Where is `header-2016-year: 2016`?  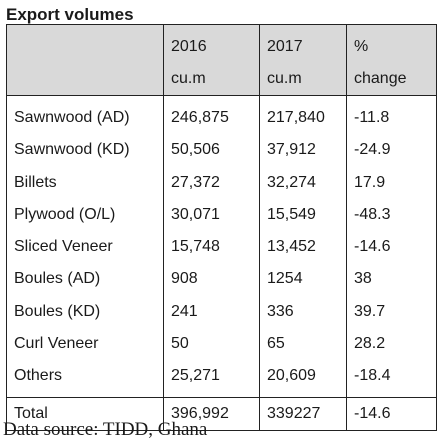 header-2016-year: 2016 is located at coordinates (189, 46).